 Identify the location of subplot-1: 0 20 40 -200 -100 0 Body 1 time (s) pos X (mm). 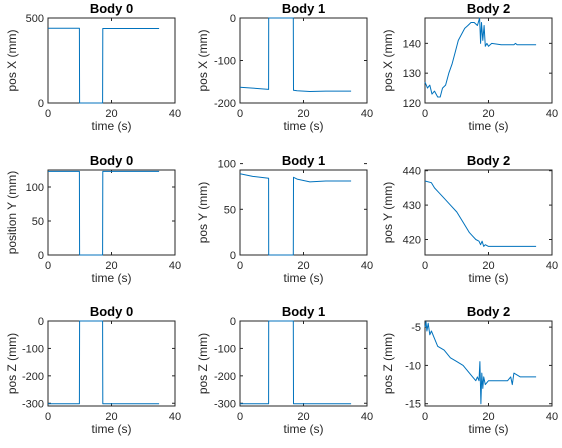
(284, 67).